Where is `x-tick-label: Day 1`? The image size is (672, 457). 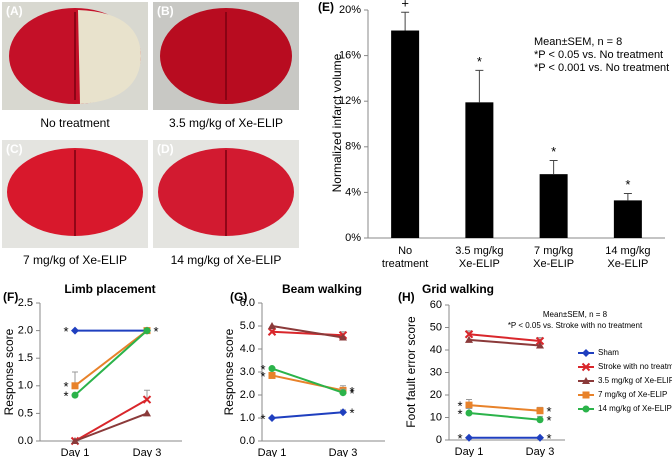 x-tick-label: Day 1 is located at coordinates (75, 452).